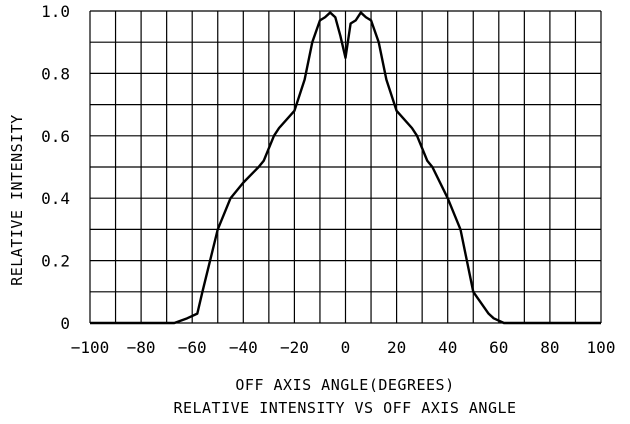 The width and height of the screenshot is (630, 424). What do you see at coordinates (344, 408) in the screenshot?
I see `chart-title: RELATIVE INTENSITY VS OFF AXIS ANGLE` at bounding box center [344, 408].